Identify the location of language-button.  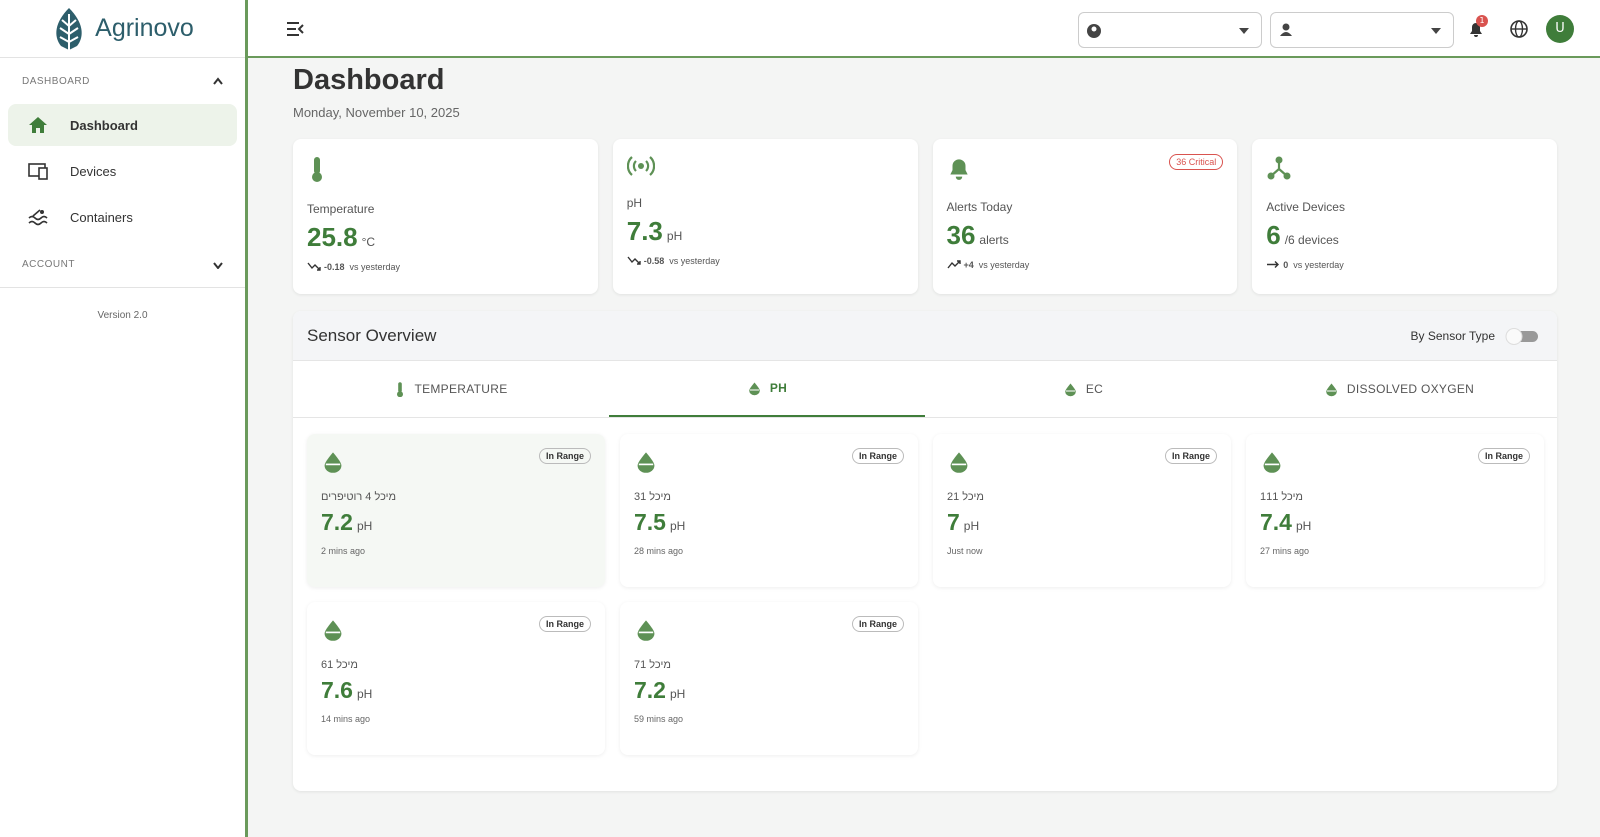
(1519, 29).